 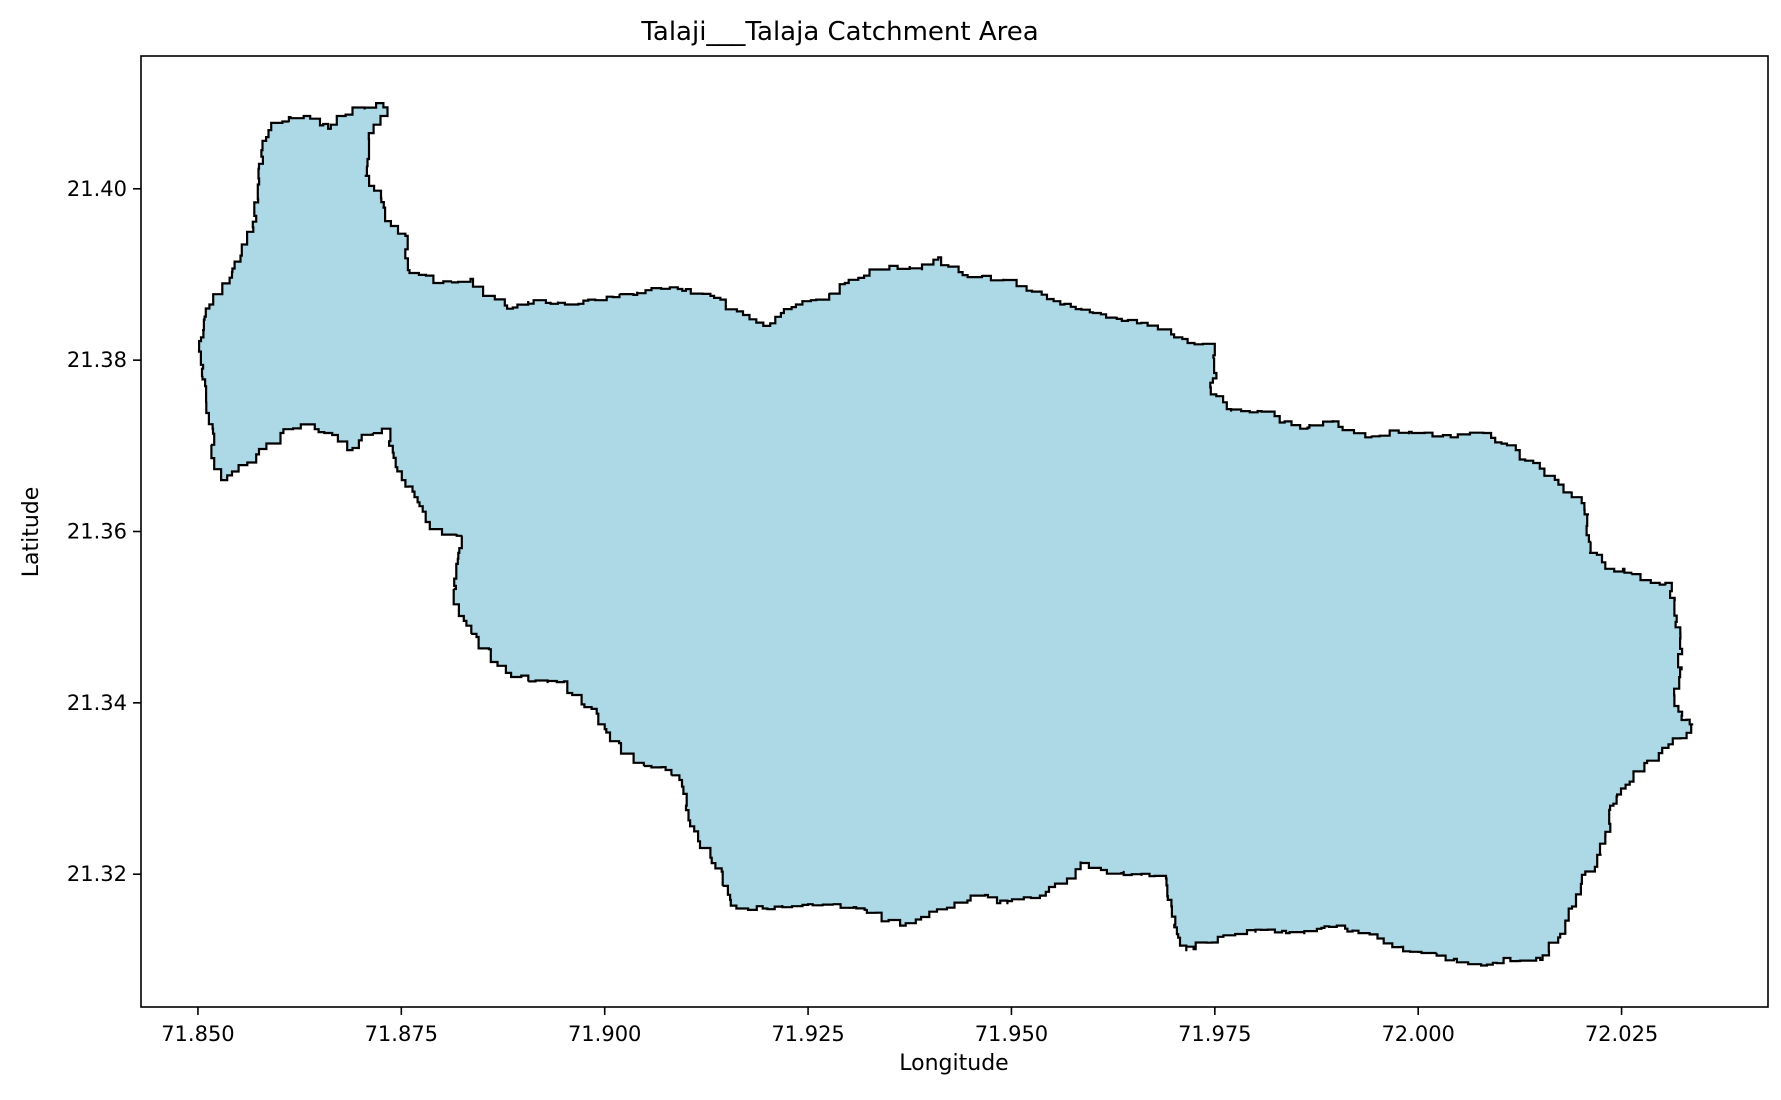 I want to click on x-tick-label: 71.925, so click(x=807, y=1034).